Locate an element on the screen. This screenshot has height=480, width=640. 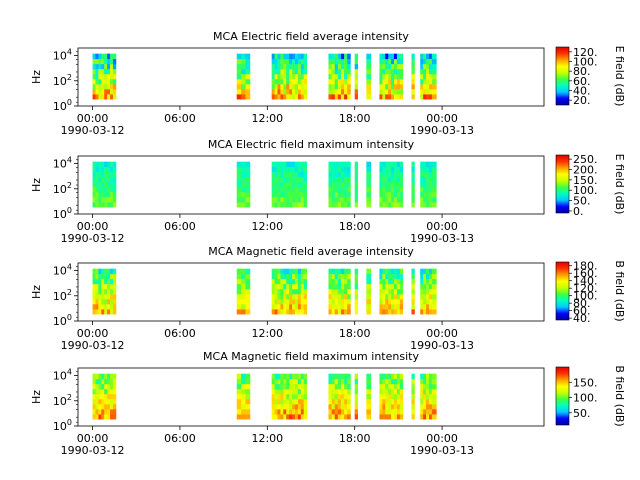
x-tick-date: 1990-03-12 is located at coordinates (93, 450).